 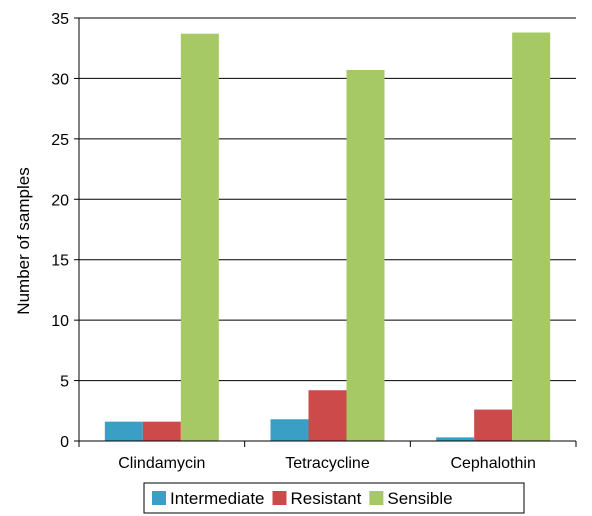 I want to click on y-tick-label: 0, so click(x=64, y=442).